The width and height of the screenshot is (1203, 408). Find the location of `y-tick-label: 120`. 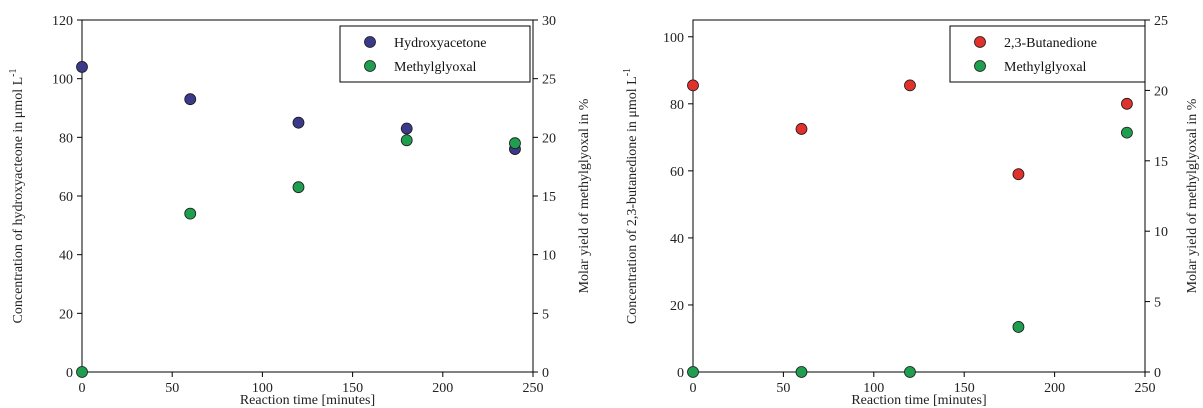

y-tick-label: 120 is located at coordinates (62, 21).